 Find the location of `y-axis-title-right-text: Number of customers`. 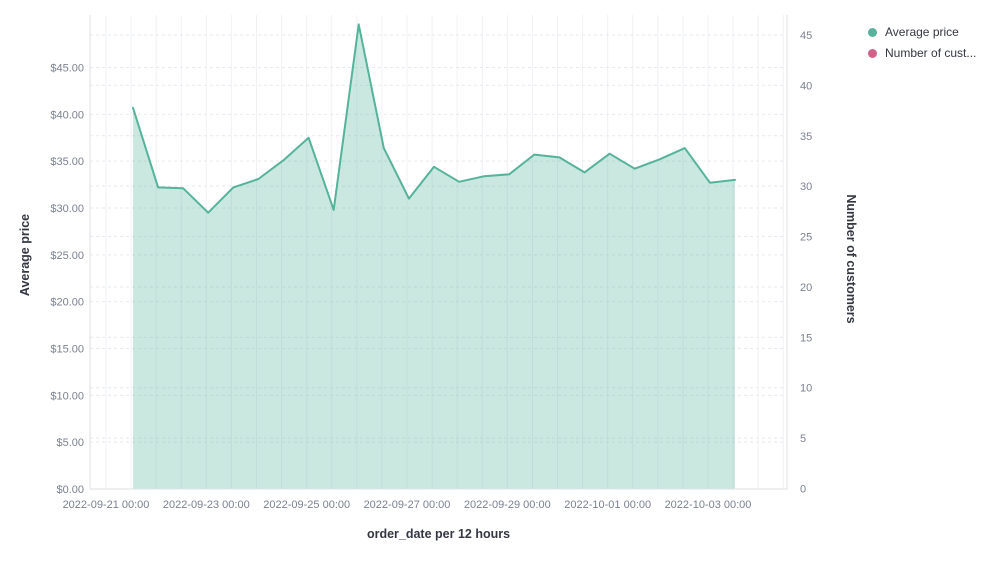

y-axis-title-right-text: Number of customers is located at coordinates (851, 259).